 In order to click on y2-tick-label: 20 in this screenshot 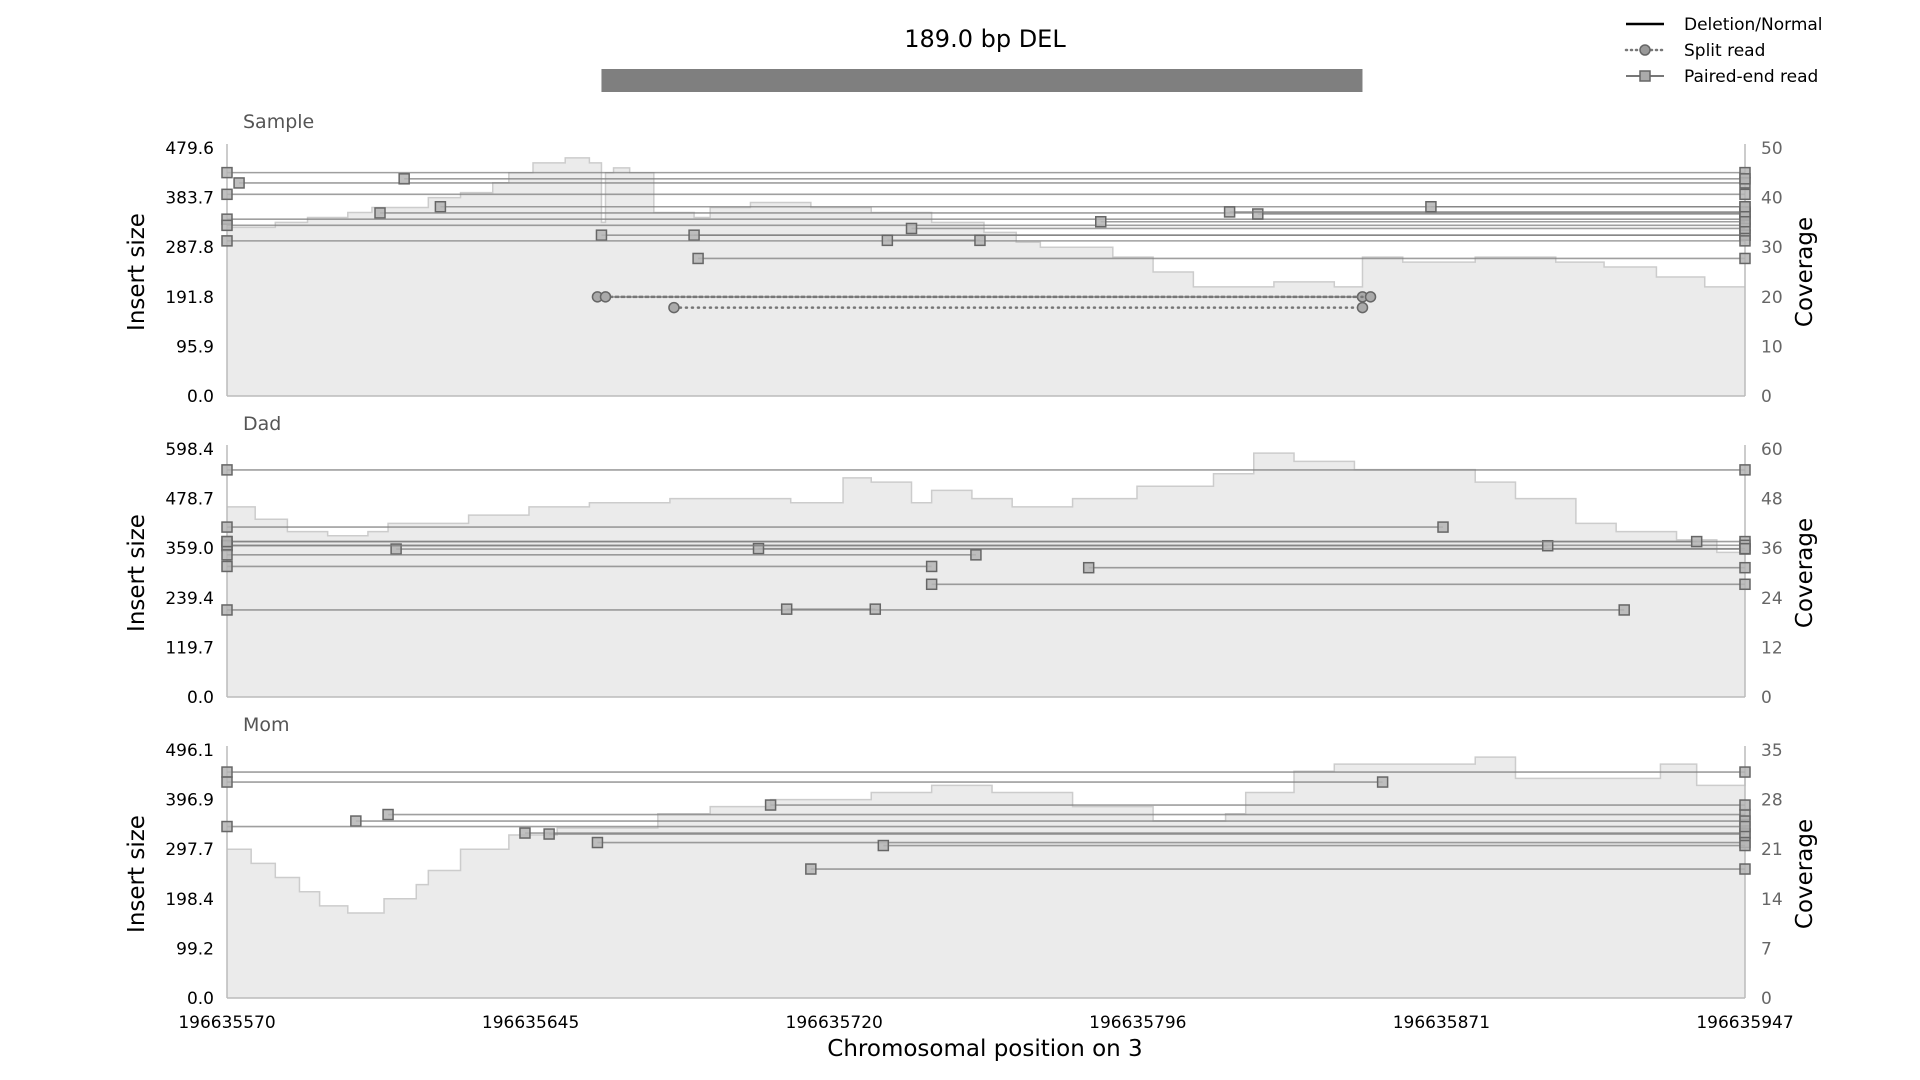, I will do `click(1772, 298)`.